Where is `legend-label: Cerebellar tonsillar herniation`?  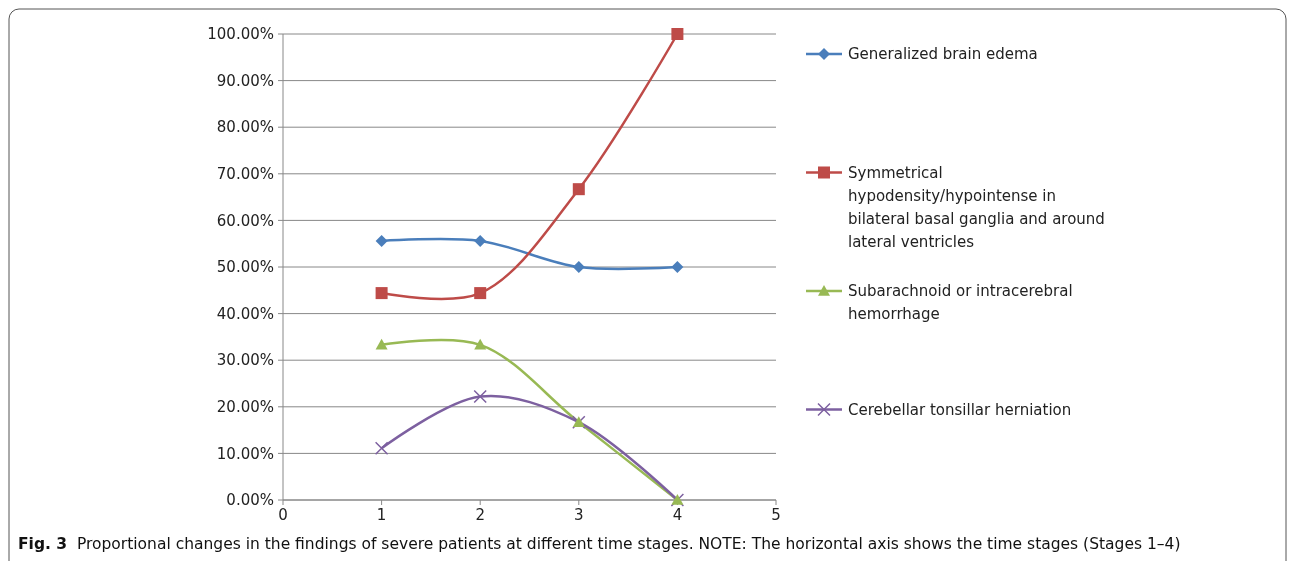
legend-label: Cerebellar tonsillar herniation is located at coordinates (960, 409).